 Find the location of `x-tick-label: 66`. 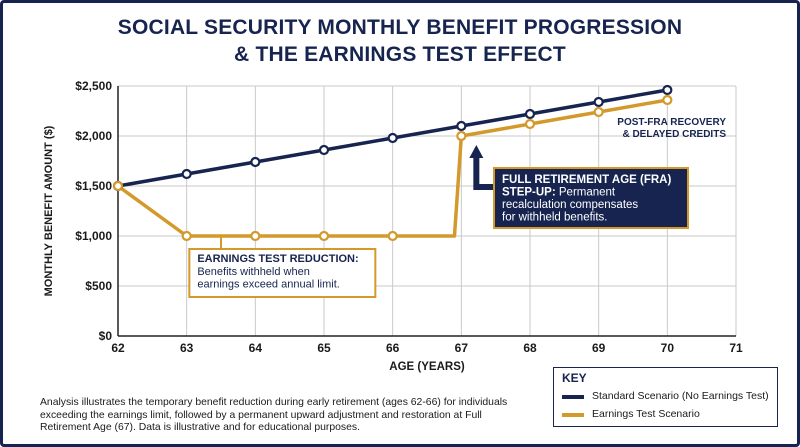

x-tick-label: 66 is located at coordinates (393, 348).